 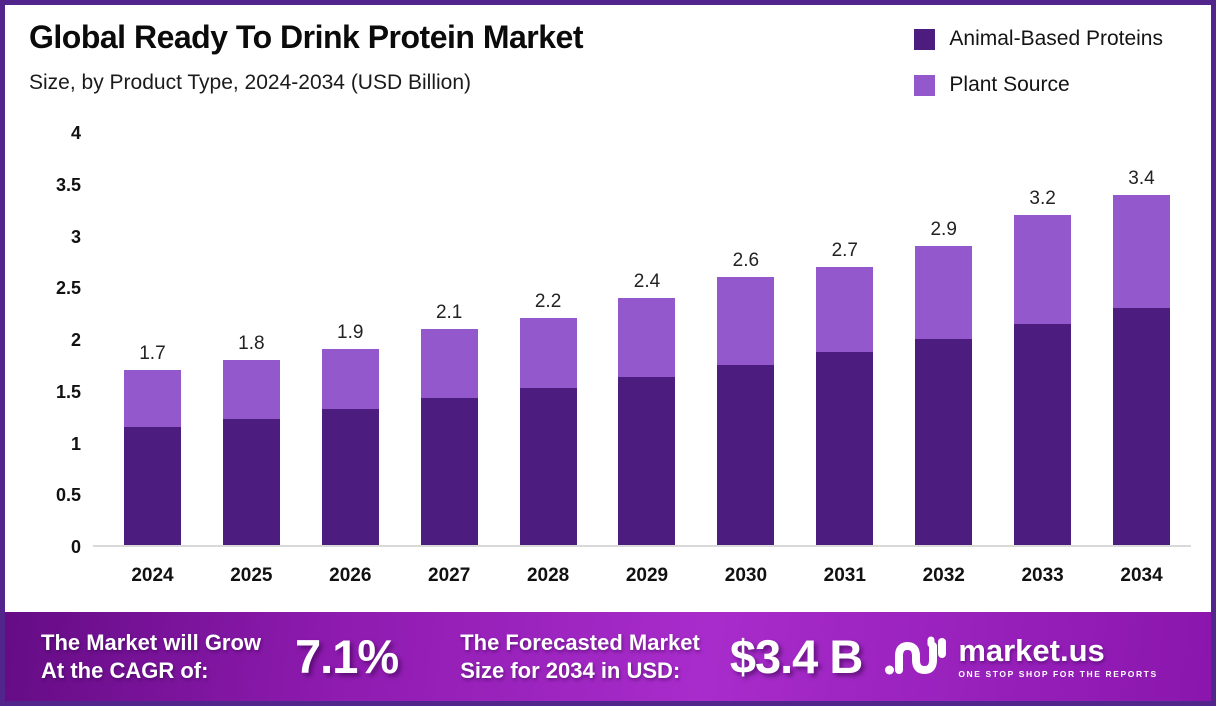 I want to click on legend-label: Animal-Based Proteins, so click(x=1056, y=38).